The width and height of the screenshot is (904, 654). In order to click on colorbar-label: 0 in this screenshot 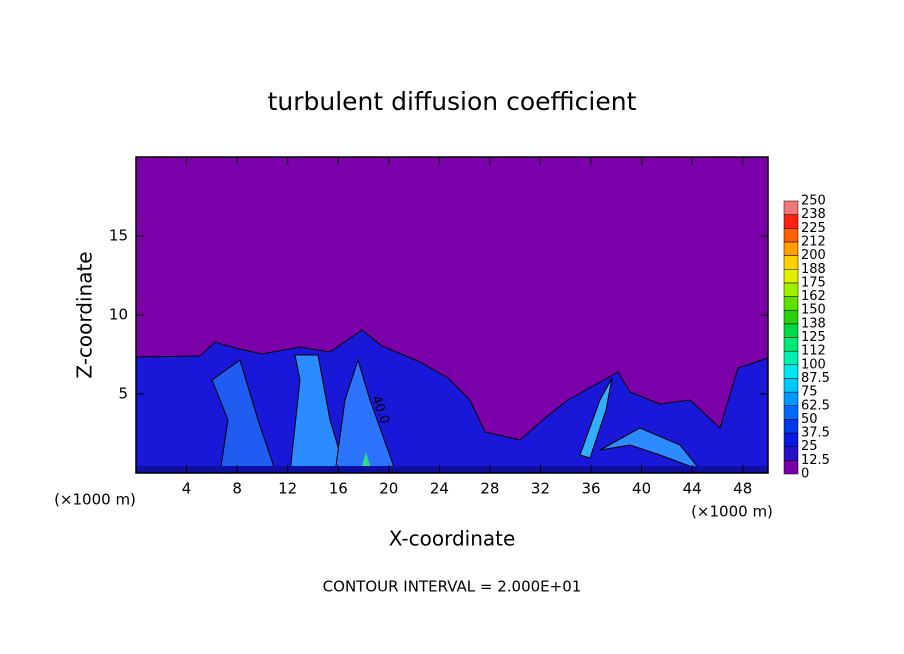, I will do `click(805, 474)`.